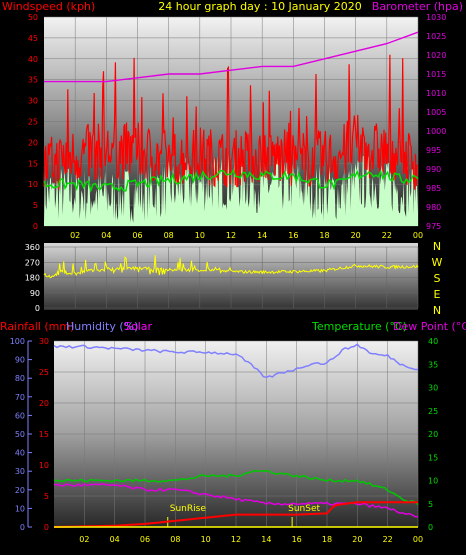 The width and height of the screenshot is (466, 555). Describe the element at coordinates (293, 235) in the screenshot. I see `wind-x-tick-label: 16` at that location.